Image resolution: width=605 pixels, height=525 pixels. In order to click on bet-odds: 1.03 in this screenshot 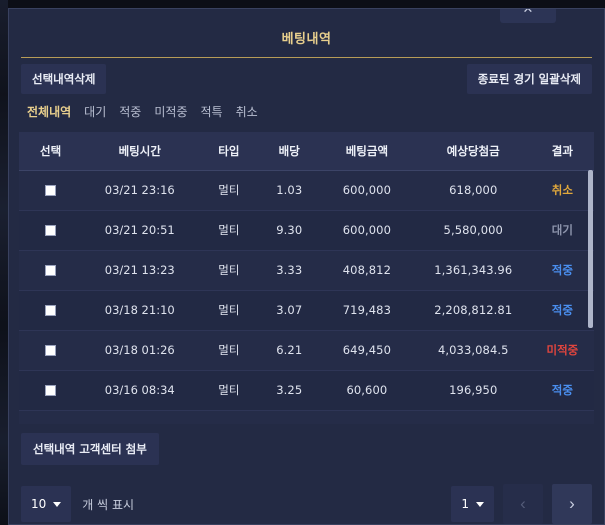, I will do `click(289, 190)`.